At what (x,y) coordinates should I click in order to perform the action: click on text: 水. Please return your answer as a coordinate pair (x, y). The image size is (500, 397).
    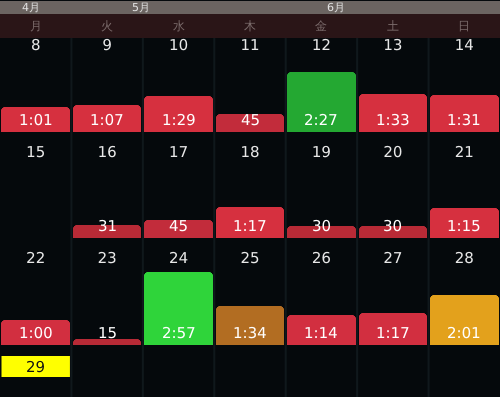
    Looking at the image, I should click on (179, 26).